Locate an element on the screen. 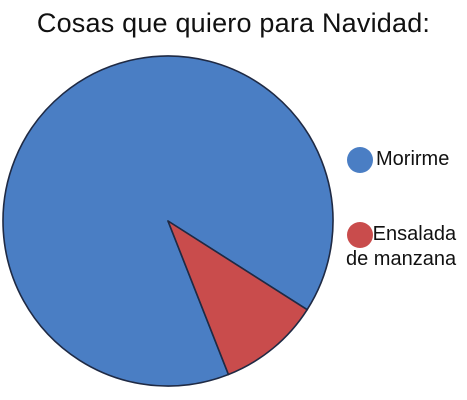  legend-swatch-morirme is located at coordinates (360, 160).